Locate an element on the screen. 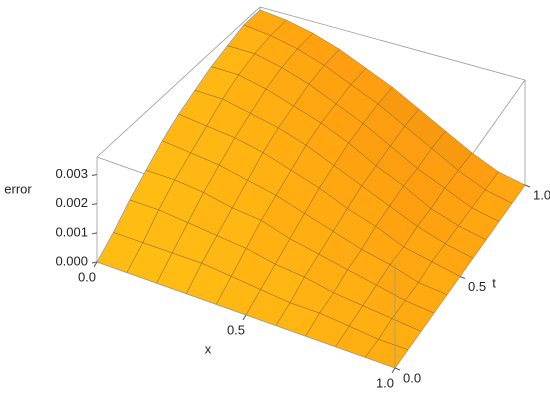  x-axis-label: x is located at coordinates (208, 348).